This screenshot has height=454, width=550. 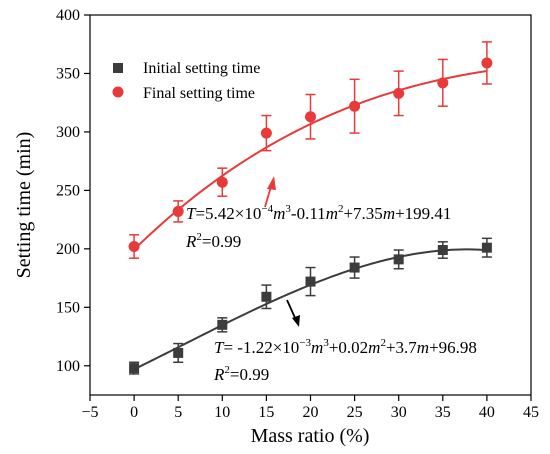 I want to click on x-tick-label: 0, so click(x=134, y=412).